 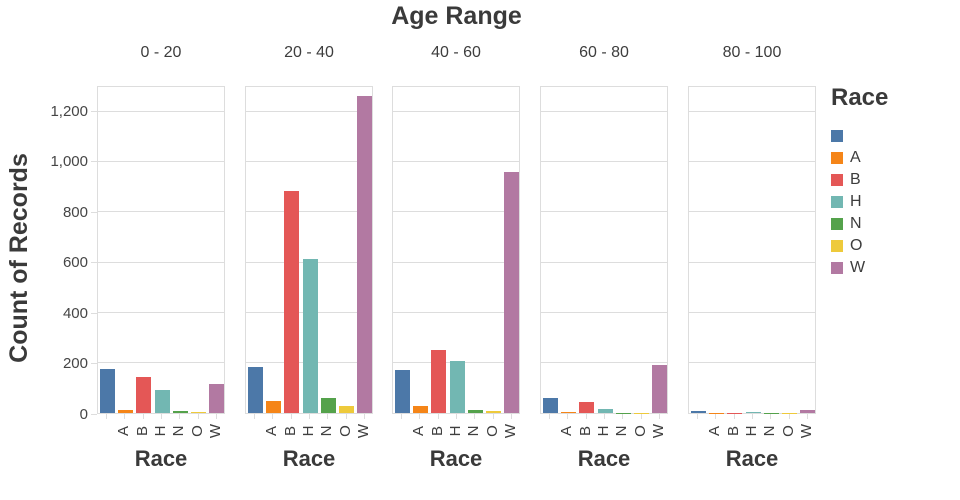 What do you see at coordinates (75, 364) in the screenshot?
I see `y-tick-label: 200` at bounding box center [75, 364].